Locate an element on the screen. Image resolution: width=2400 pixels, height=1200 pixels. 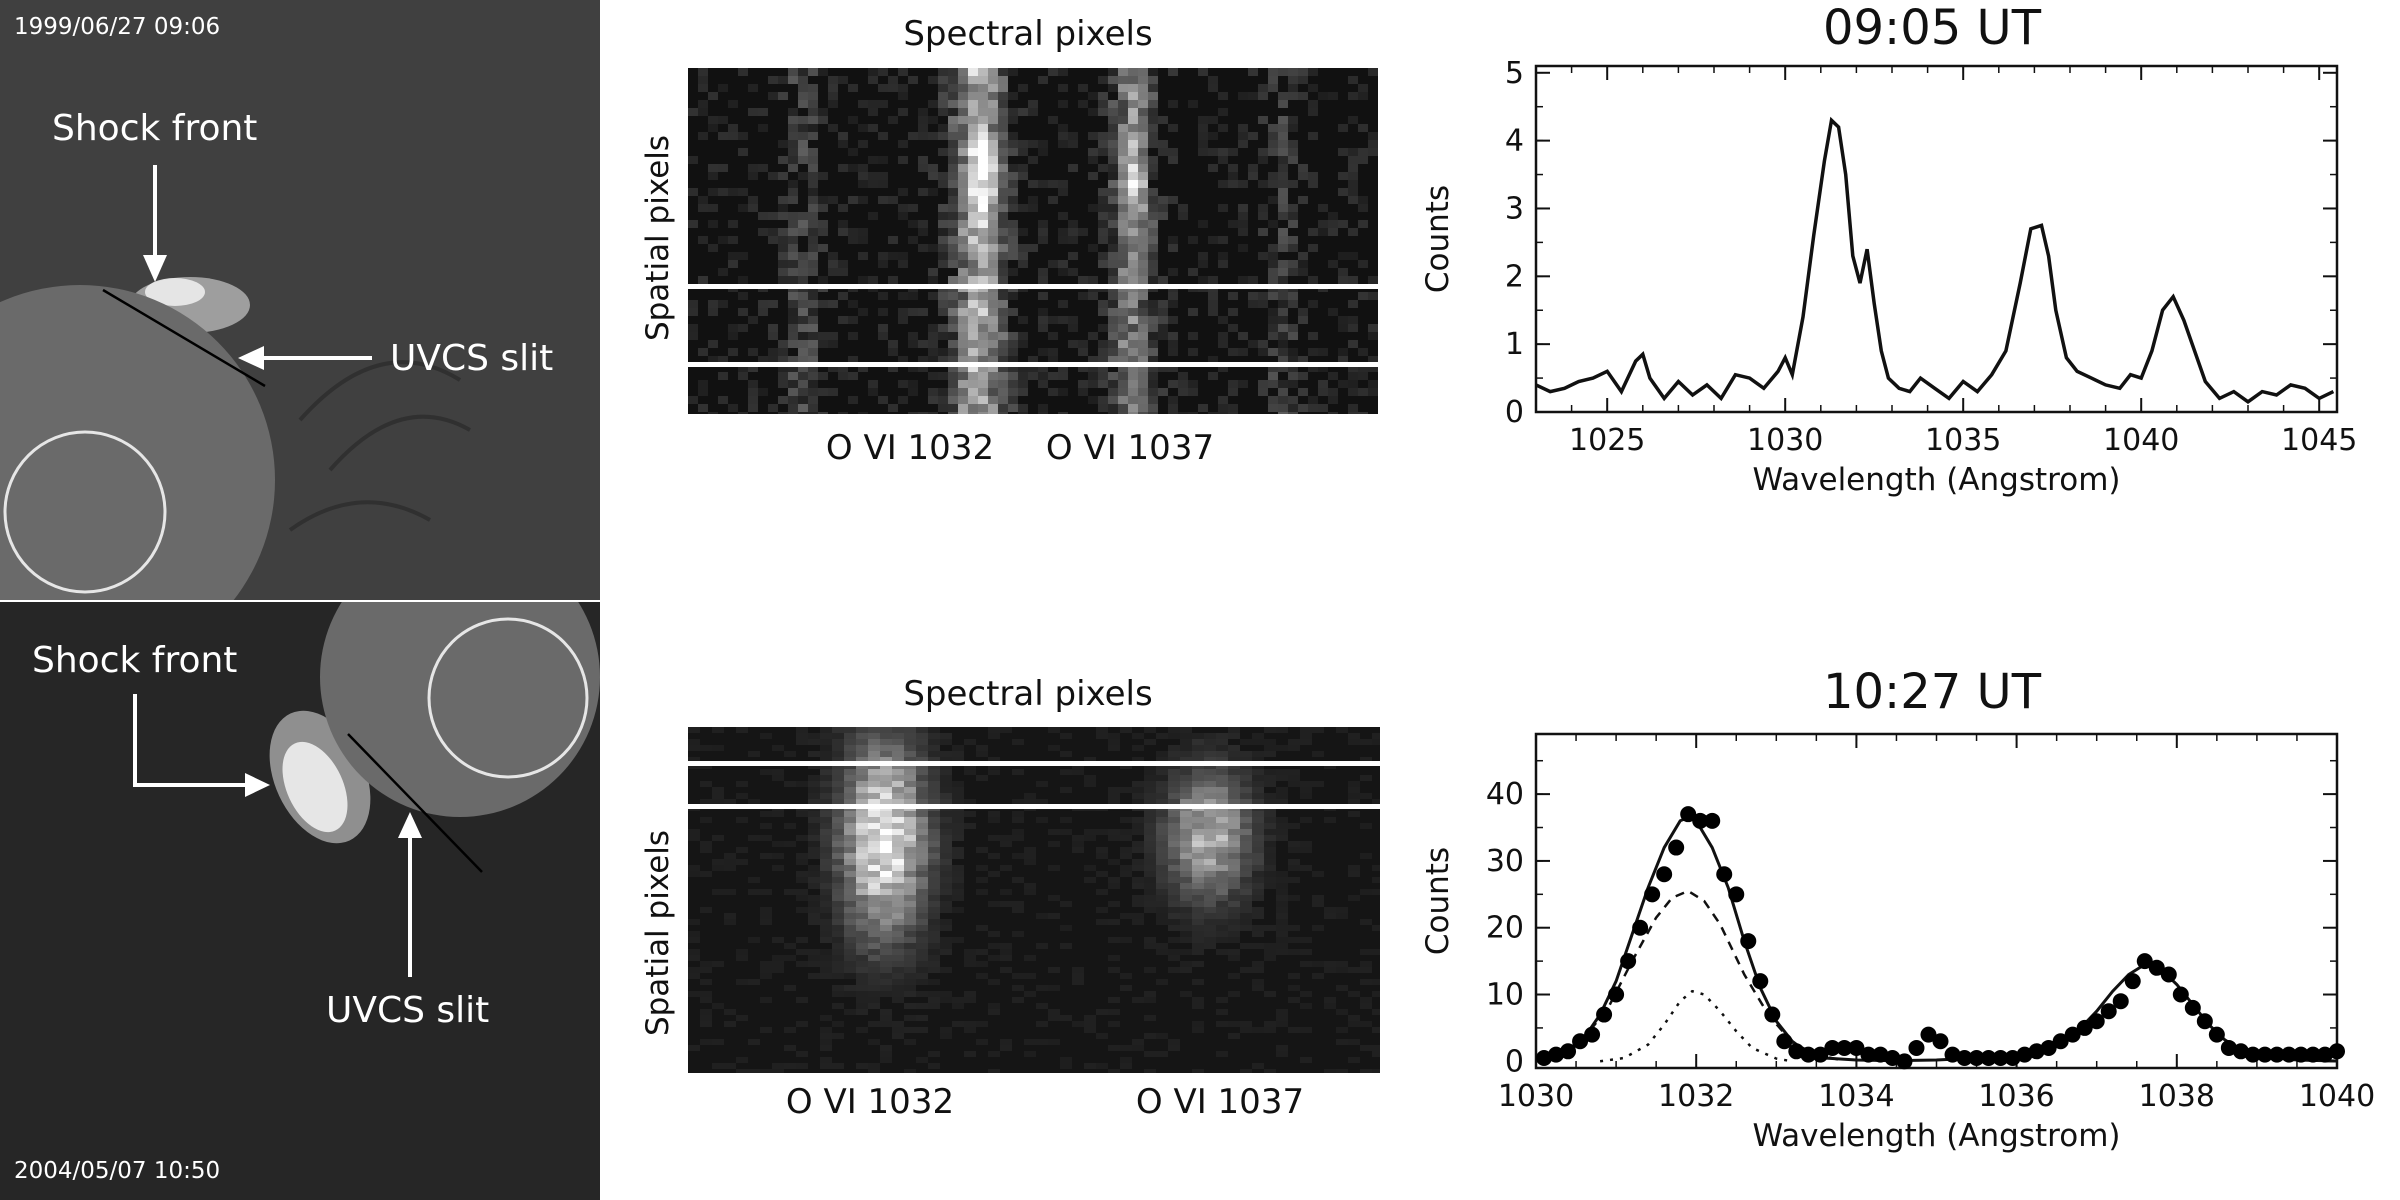
y-tick-label: 3 is located at coordinates (1514, 208).